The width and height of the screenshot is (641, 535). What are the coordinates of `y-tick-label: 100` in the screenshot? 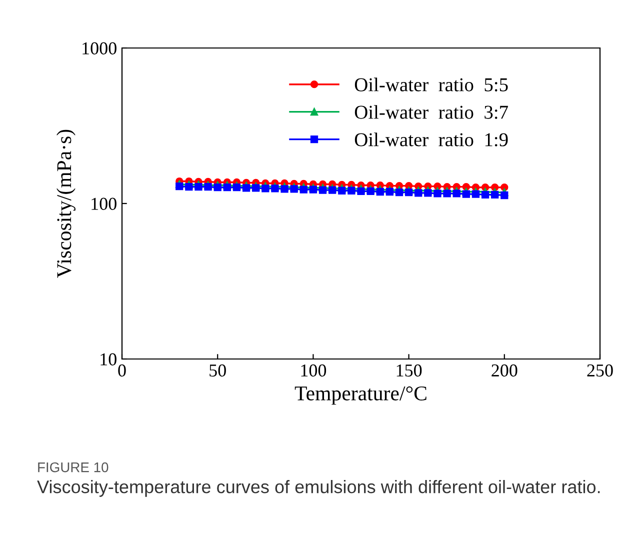 It's located at (104, 204).